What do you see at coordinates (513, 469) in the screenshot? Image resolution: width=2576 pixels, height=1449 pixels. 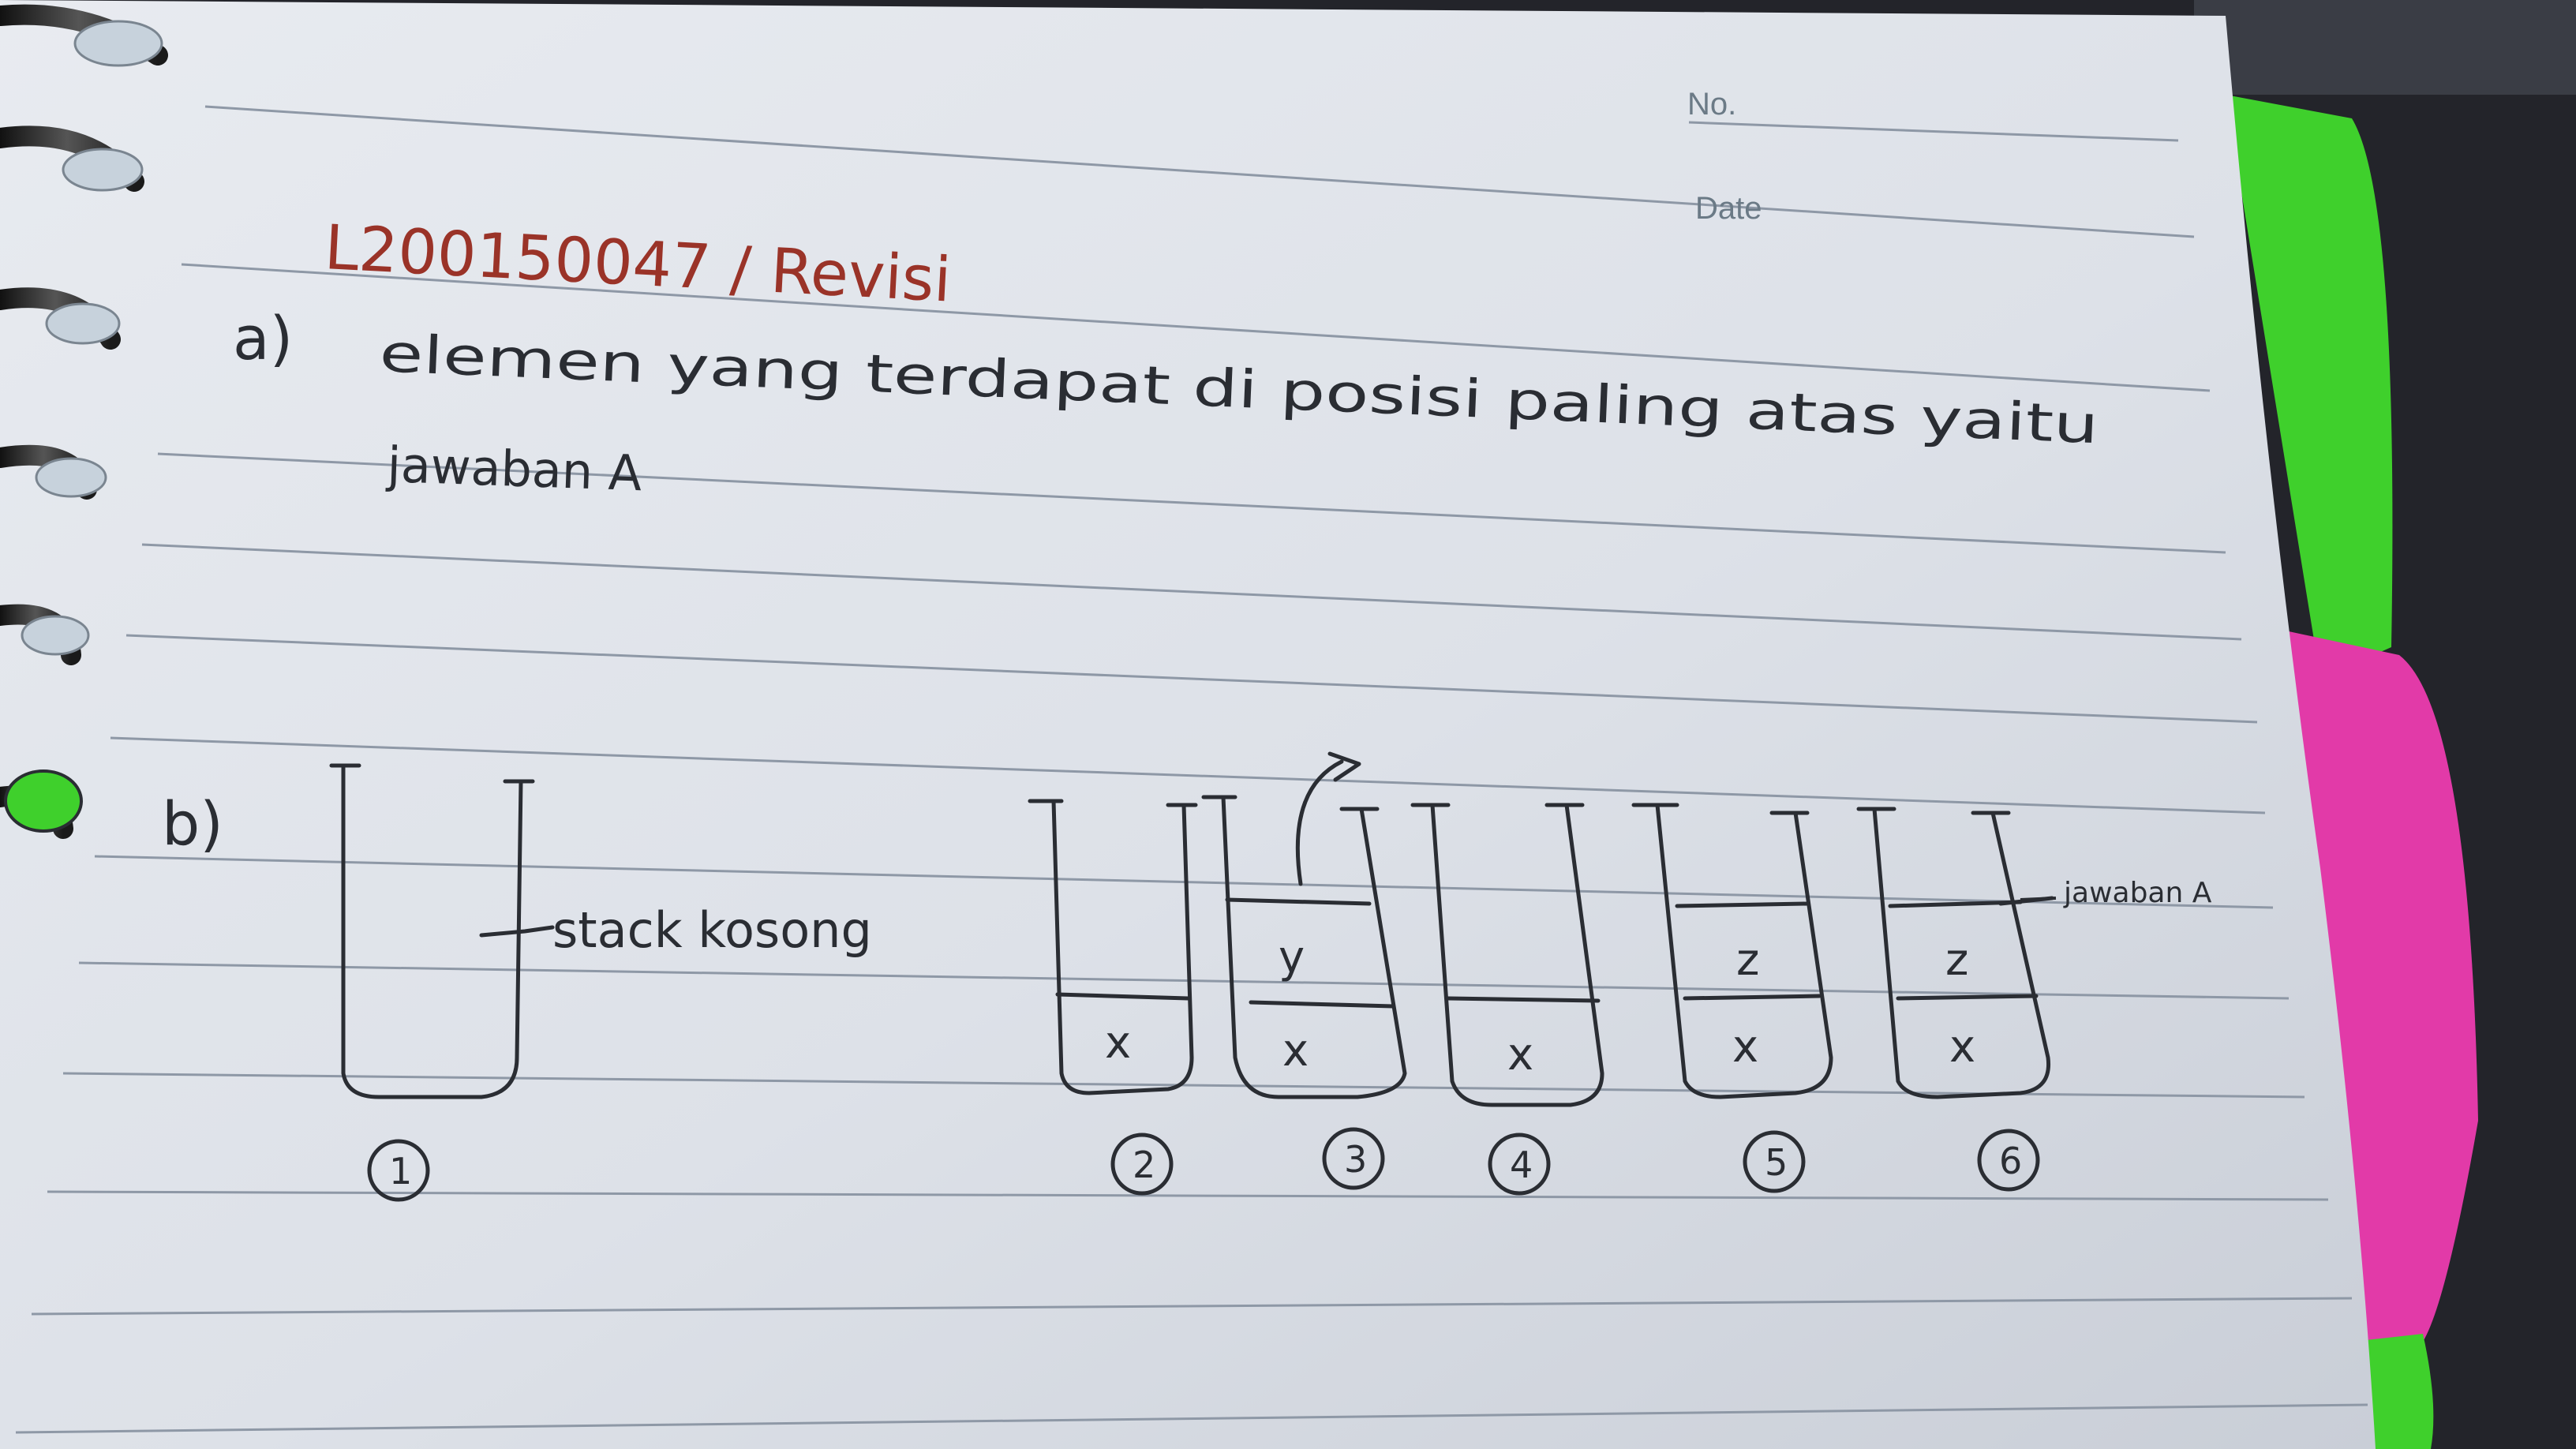 I see `part-a-line2: jawaban A` at bounding box center [513, 469].